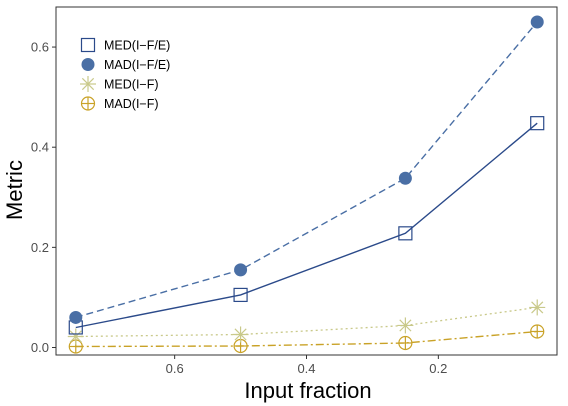 This screenshot has height=406, width=568. Describe the element at coordinates (40, 147) in the screenshot. I see `y-tick-label: 0.4` at that location.